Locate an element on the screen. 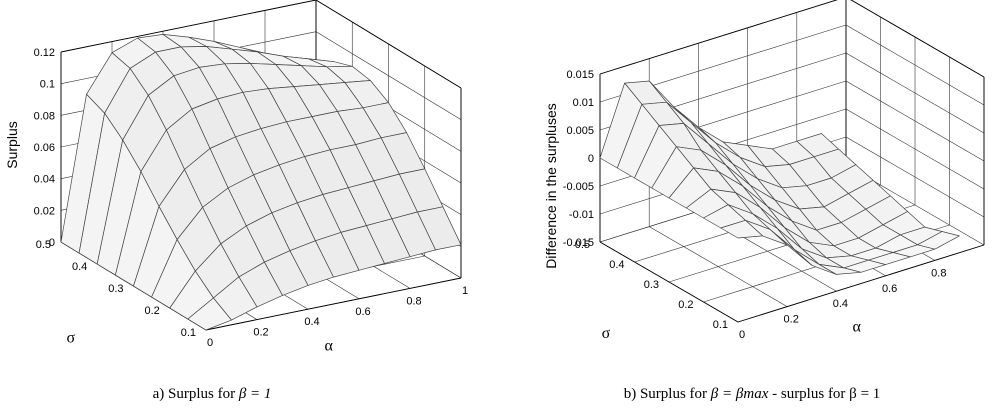 The image size is (996, 408). panel-a-z-tick-label: 0.06 is located at coordinates (44, 148).